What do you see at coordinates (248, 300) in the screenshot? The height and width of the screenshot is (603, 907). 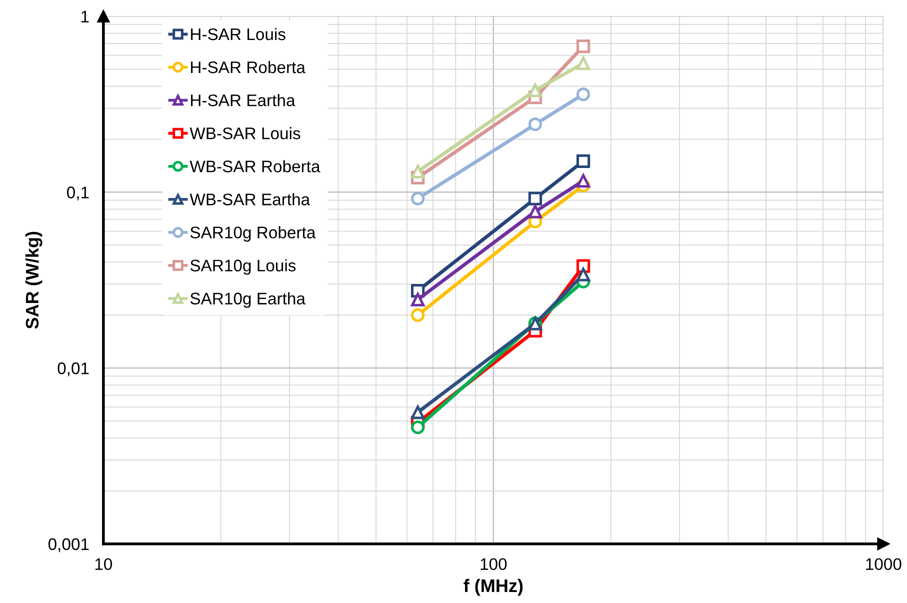 I see `legend-label: SAR10g Eartha` at bounding box center [248, 300].